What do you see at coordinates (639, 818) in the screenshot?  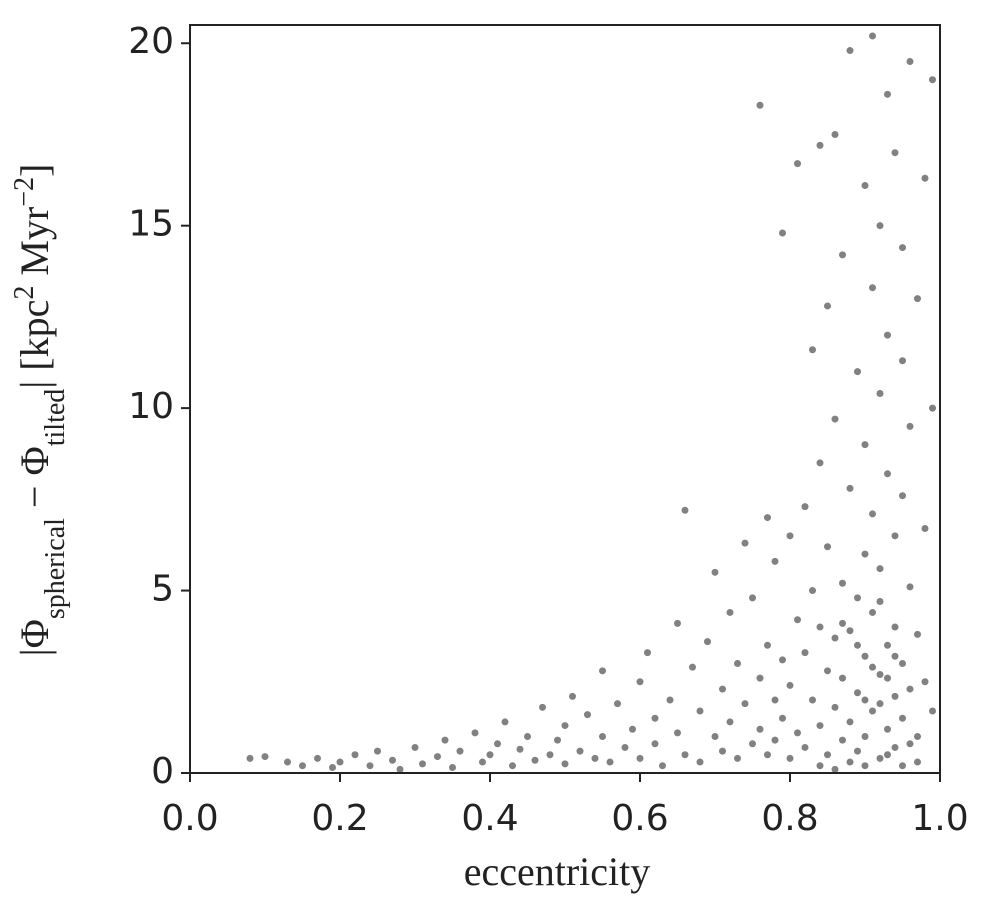 I see `x-tick-label: 0.6` at bounding box center [639, 818].